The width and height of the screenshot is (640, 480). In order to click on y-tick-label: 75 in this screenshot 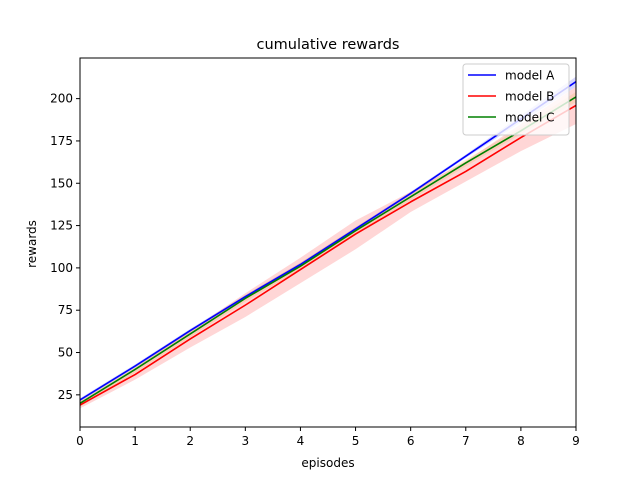, I will do `click(65, 310)`.